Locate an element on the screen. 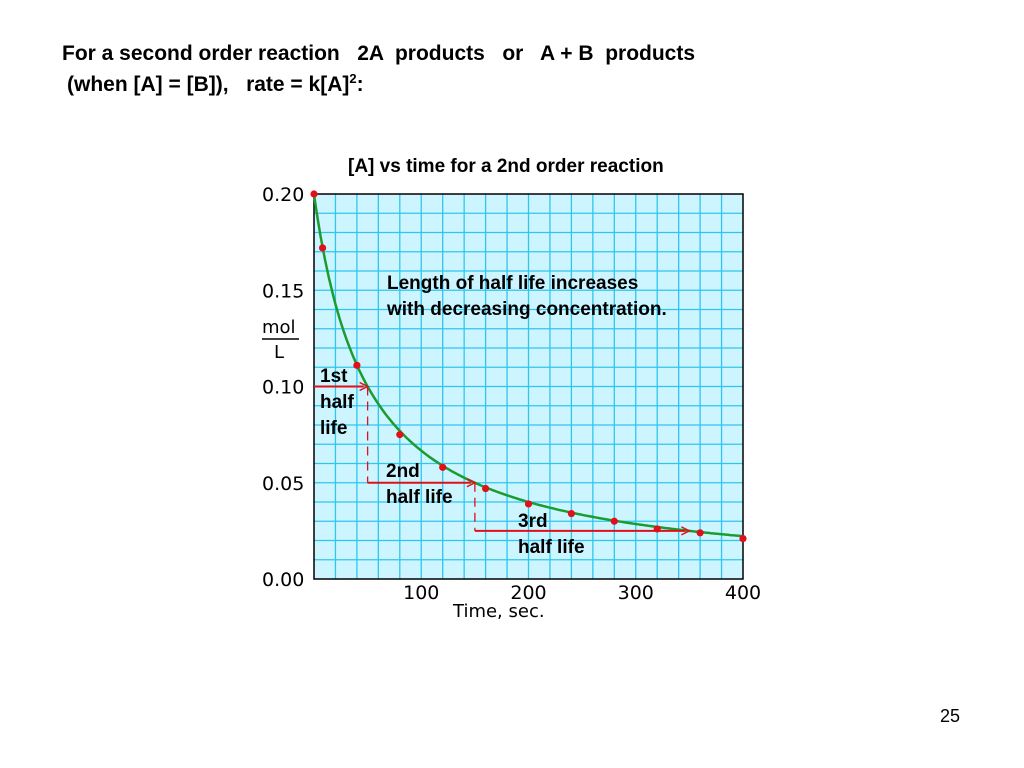  x-tick-label: 200 is located at coordinates (528, 593).